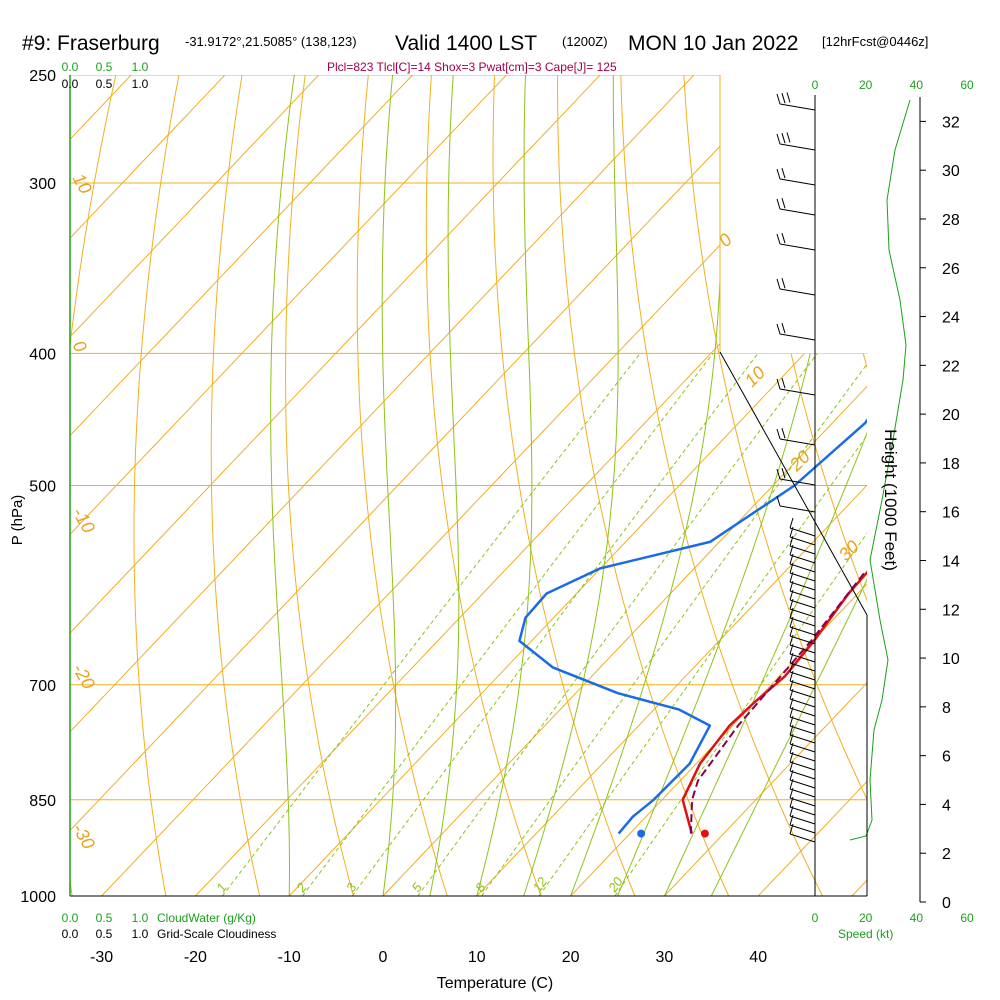 Image resolution: width=1000 pixels, height=1000 pixels. What do you see at coordinates (815, 85) in the screenshot?
I see `speed-tick-top: 0` at bounding box center [815, 85].